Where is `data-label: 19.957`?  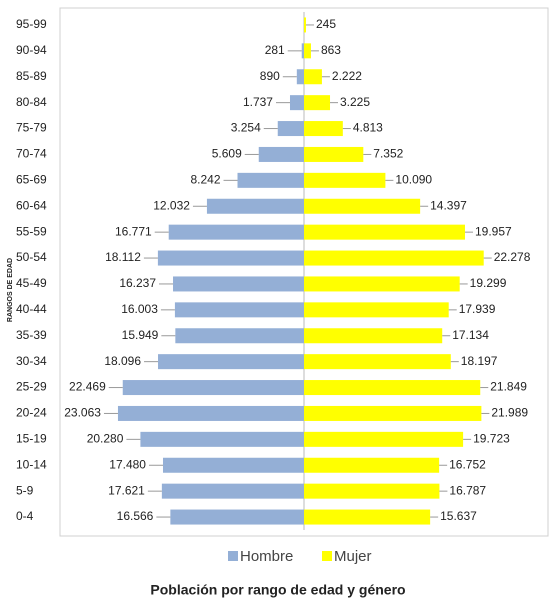
data-label: 19.957 is located at coordinates (493, 231).